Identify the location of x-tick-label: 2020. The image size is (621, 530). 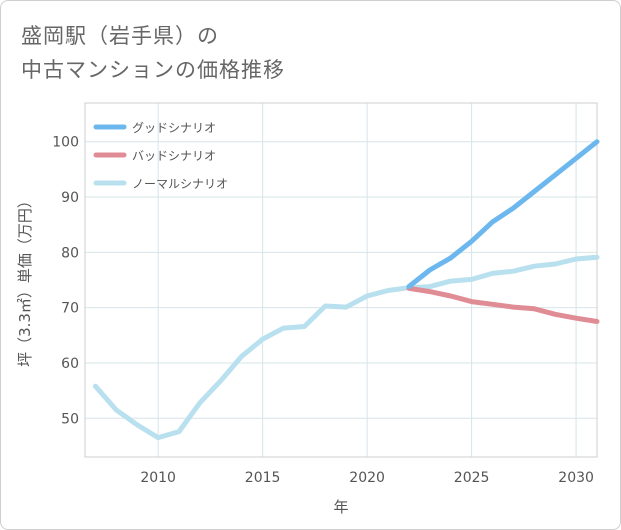
(367, 478).